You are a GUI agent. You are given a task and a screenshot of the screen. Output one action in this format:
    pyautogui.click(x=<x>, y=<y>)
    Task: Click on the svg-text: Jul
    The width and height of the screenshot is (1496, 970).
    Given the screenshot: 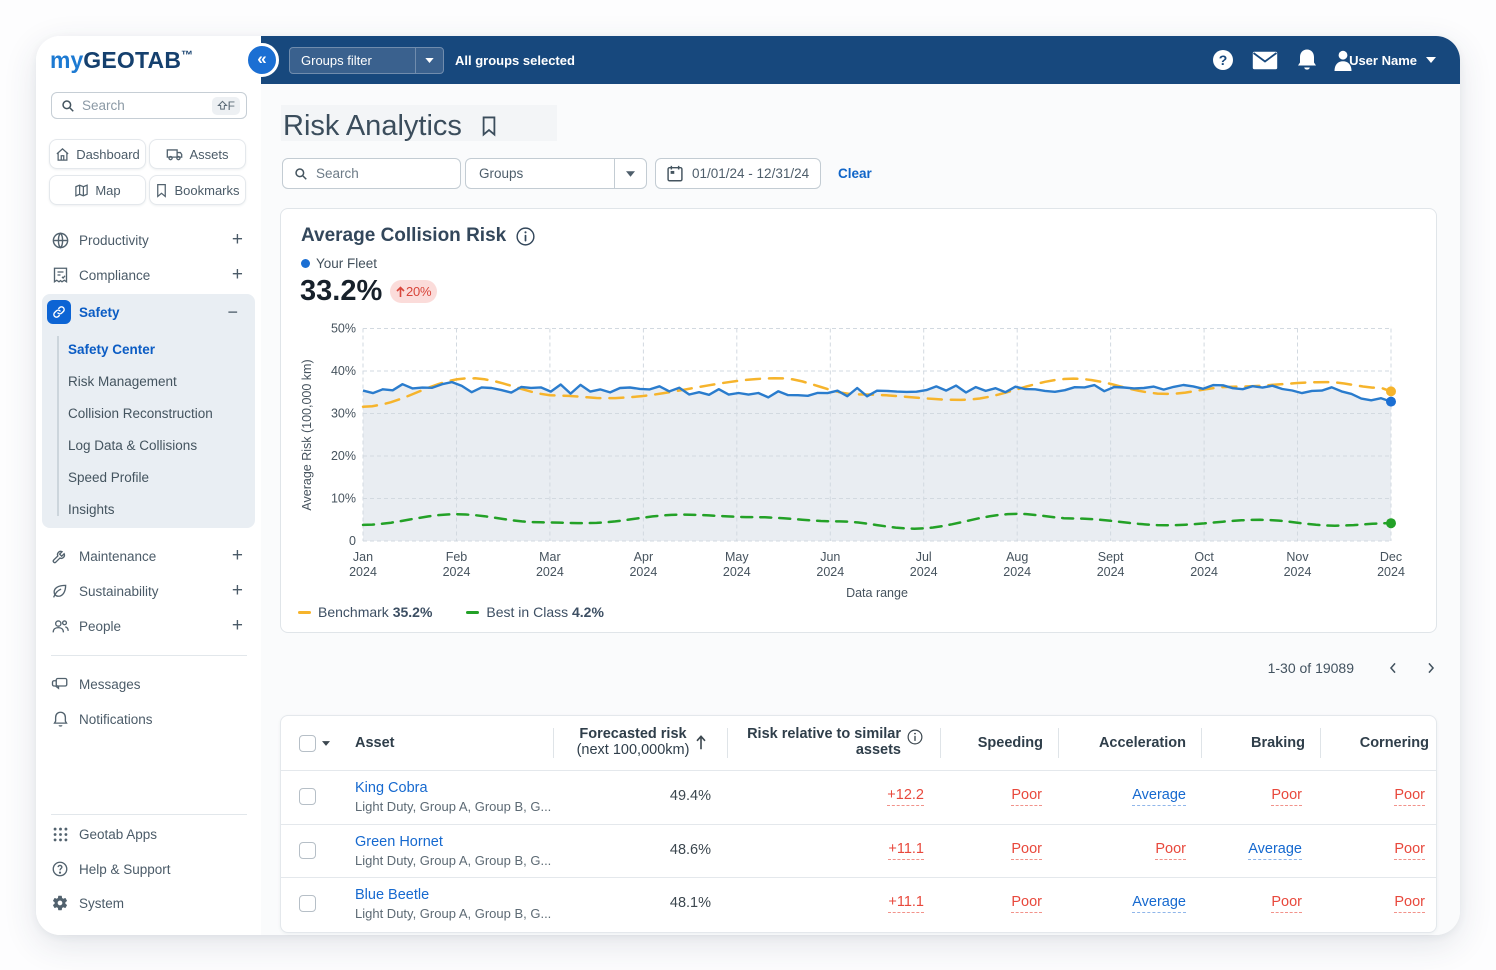 What is the action you would take?
    pyautogui.click(x=924, y=557)
    